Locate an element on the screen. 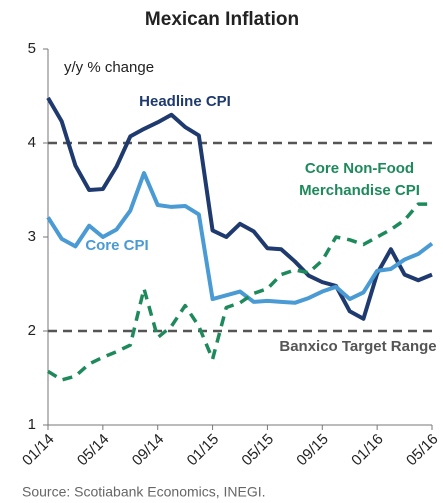 The height and width of the screenshot is (503, 443). series-label: Headline CPI is located at coordinates (185, 101).